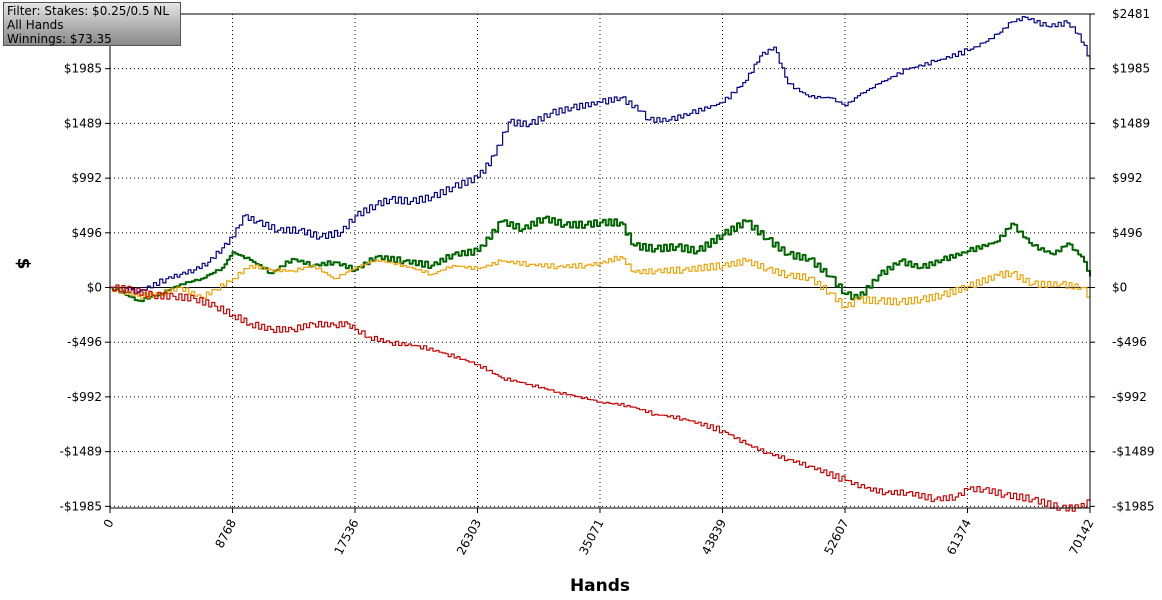 This screenshot has height=600, width=1162. I want to click on x-tick-label: 35071, so click(591, 537).